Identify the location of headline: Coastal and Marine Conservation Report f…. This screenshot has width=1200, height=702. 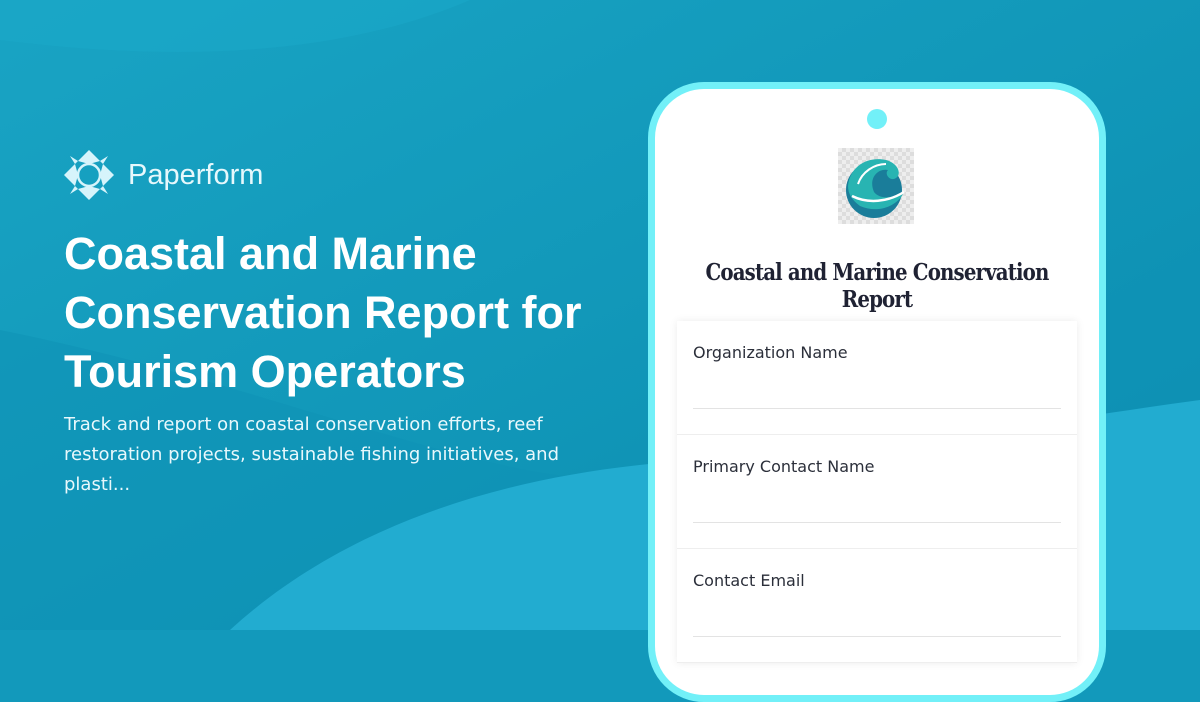
(323, 312).